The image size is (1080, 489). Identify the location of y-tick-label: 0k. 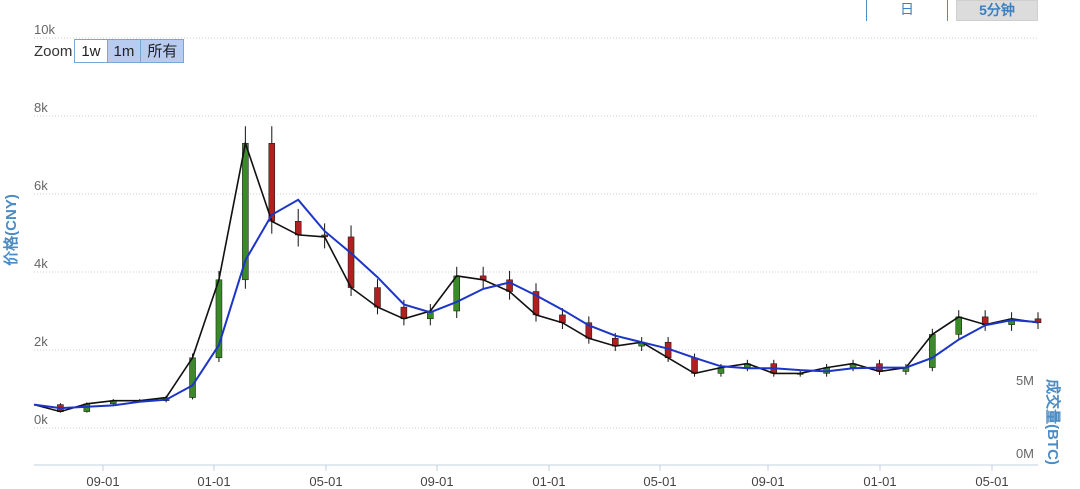
(41, 419).